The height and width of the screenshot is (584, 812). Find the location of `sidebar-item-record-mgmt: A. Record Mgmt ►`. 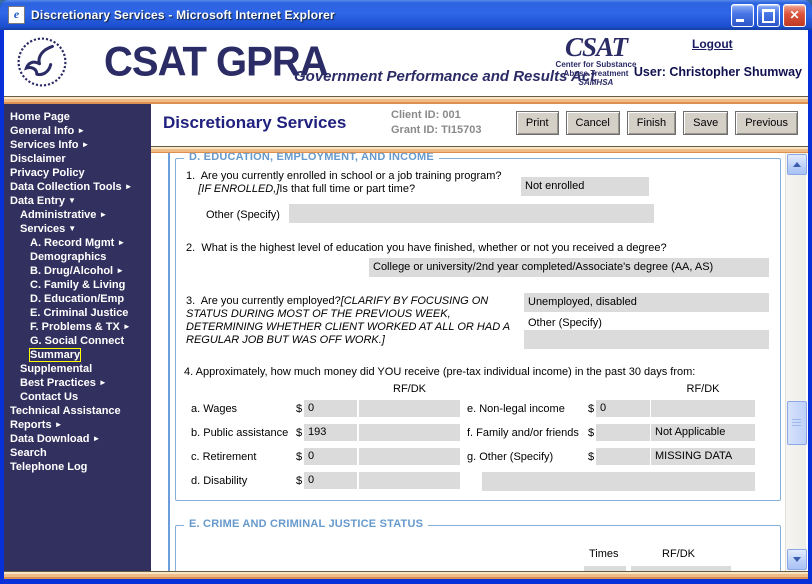

sidebar-item-record-mgmt: A. Record Mgmt ► is located at coordinates (78, 243).